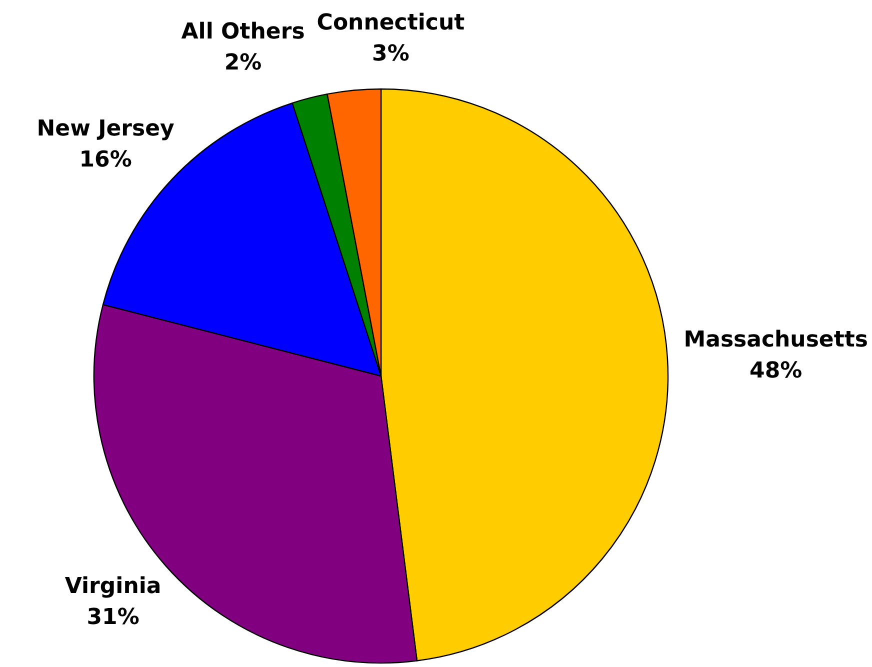 This screenshot has height=667, width=872. Describe the element at coordinates (776, 371) in the screenshot. I see `data-label: 48%` at that location.